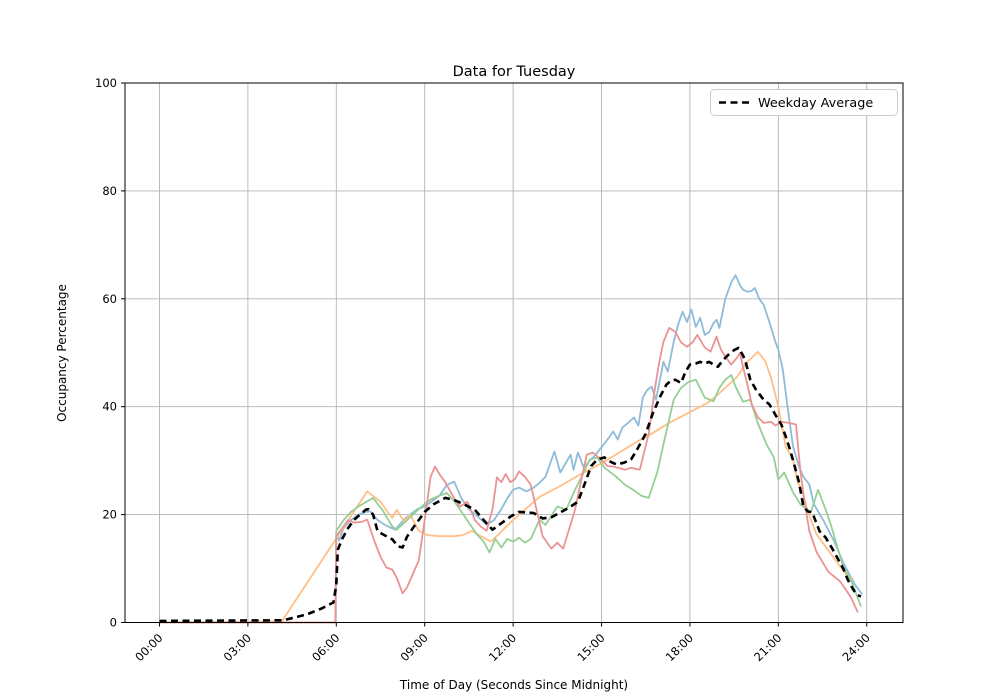 The height and width of the screenshot is (700, 1000). What do you see at coordinates (413, 647) in the screenshot?
I see `x-tick-label: 09:00` at bounding box center [413, 647].